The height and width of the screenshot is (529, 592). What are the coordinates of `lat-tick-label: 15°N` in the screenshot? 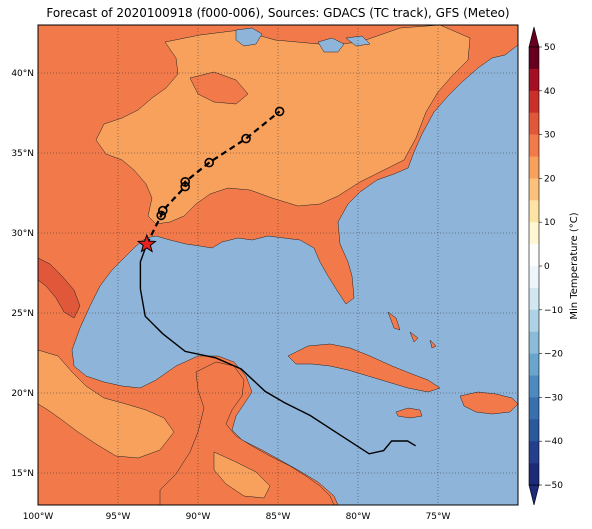 It's located at (22, 474).